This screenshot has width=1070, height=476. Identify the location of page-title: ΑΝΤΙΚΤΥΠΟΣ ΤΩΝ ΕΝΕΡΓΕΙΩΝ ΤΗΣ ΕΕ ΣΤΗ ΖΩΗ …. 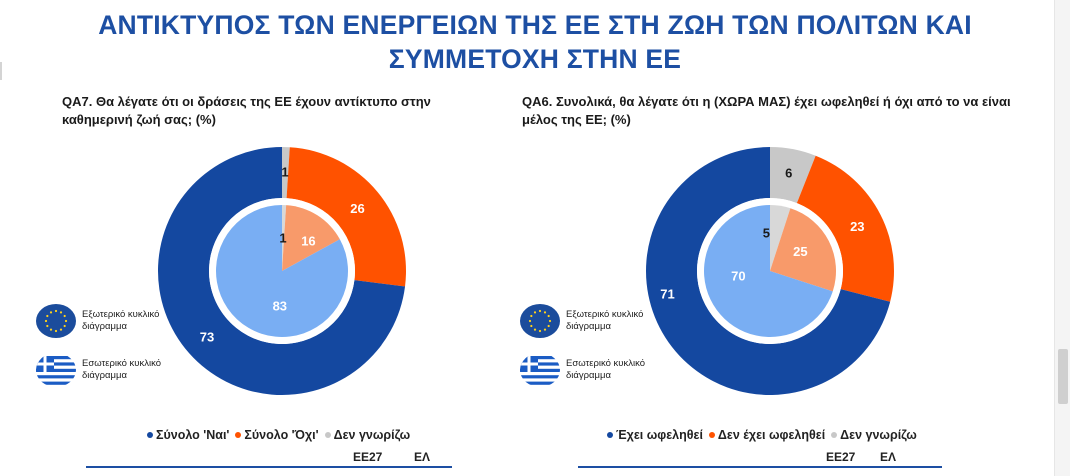
(535, 42).